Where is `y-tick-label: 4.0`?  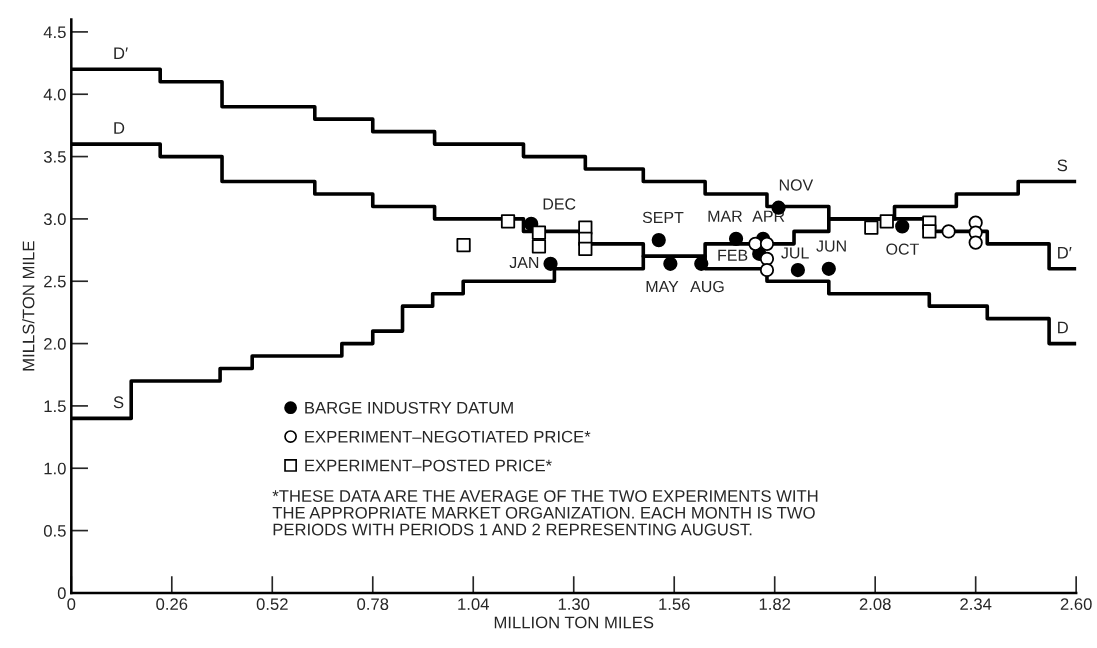
y-tick-label: 4.0 is located at coordinates (54, 94).